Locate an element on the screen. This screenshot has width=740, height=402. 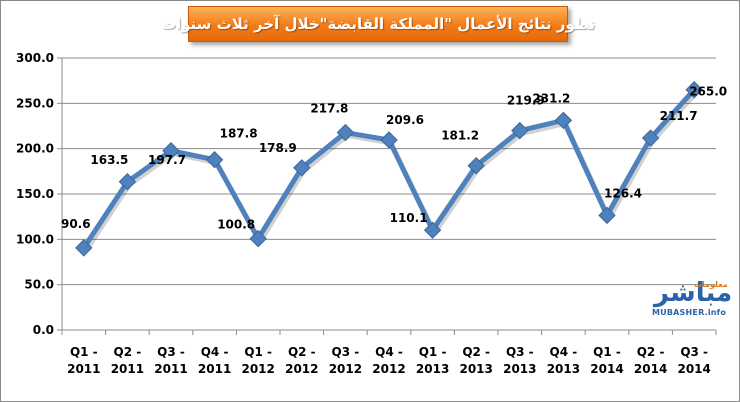
data-label: 100.8 is located at coordinates (236, 225).